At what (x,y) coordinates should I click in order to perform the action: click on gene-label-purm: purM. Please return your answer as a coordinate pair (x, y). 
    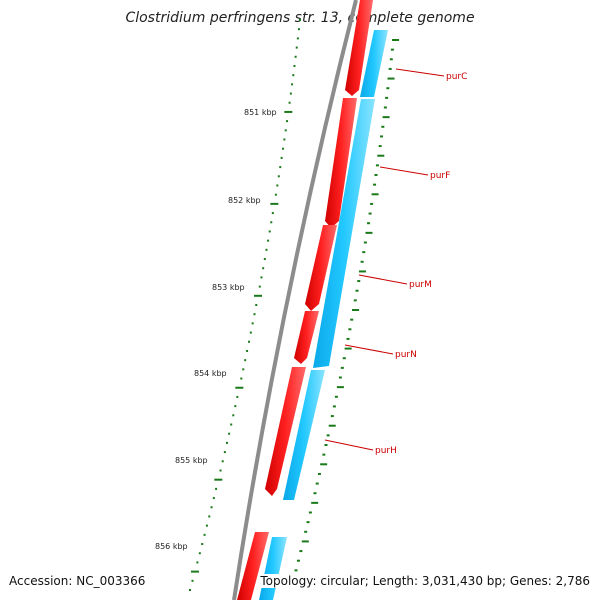
    Looking at the image, I should click on (420, 285).